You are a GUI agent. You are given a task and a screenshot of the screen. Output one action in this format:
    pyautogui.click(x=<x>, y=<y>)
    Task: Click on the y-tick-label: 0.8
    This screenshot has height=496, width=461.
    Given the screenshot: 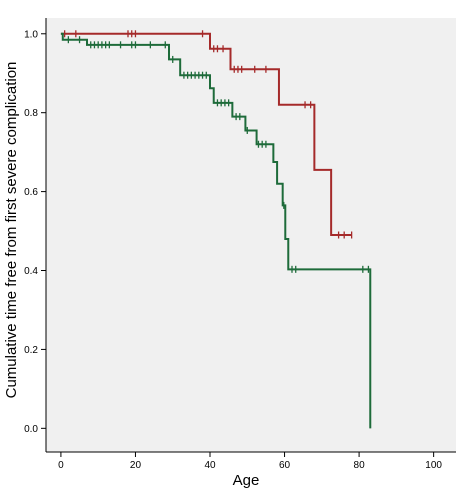 What is the action you would take?
    pyautogui.click(x=31, y=113)
    